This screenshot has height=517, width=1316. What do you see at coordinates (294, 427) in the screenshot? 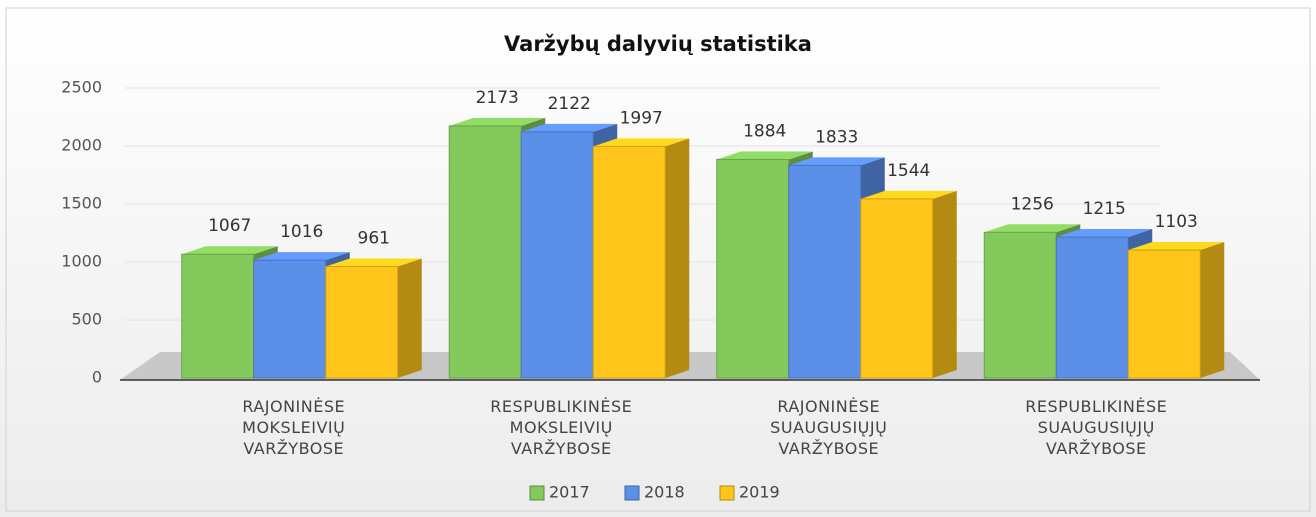
I see `x-tick-label: RAJONINĖSE MOKSLEIVIŲ VARŽYBOSE` at bounding box center [294, 427].